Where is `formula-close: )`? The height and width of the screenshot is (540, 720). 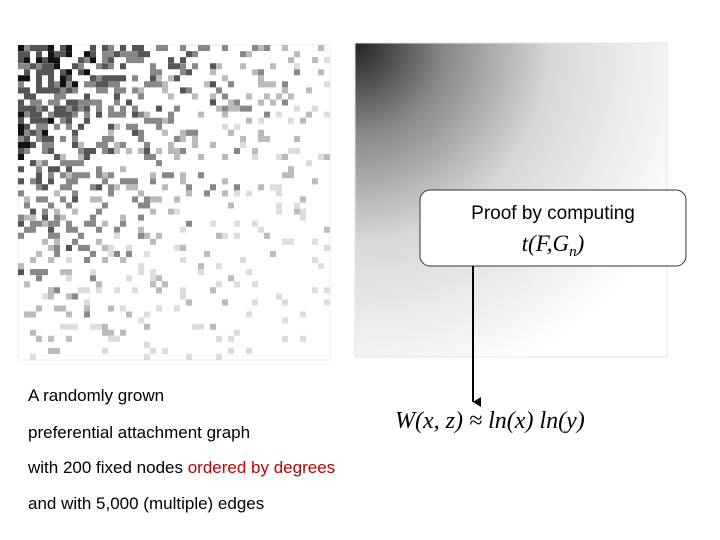
formula-close: ) is located at coordinates (580, 243).